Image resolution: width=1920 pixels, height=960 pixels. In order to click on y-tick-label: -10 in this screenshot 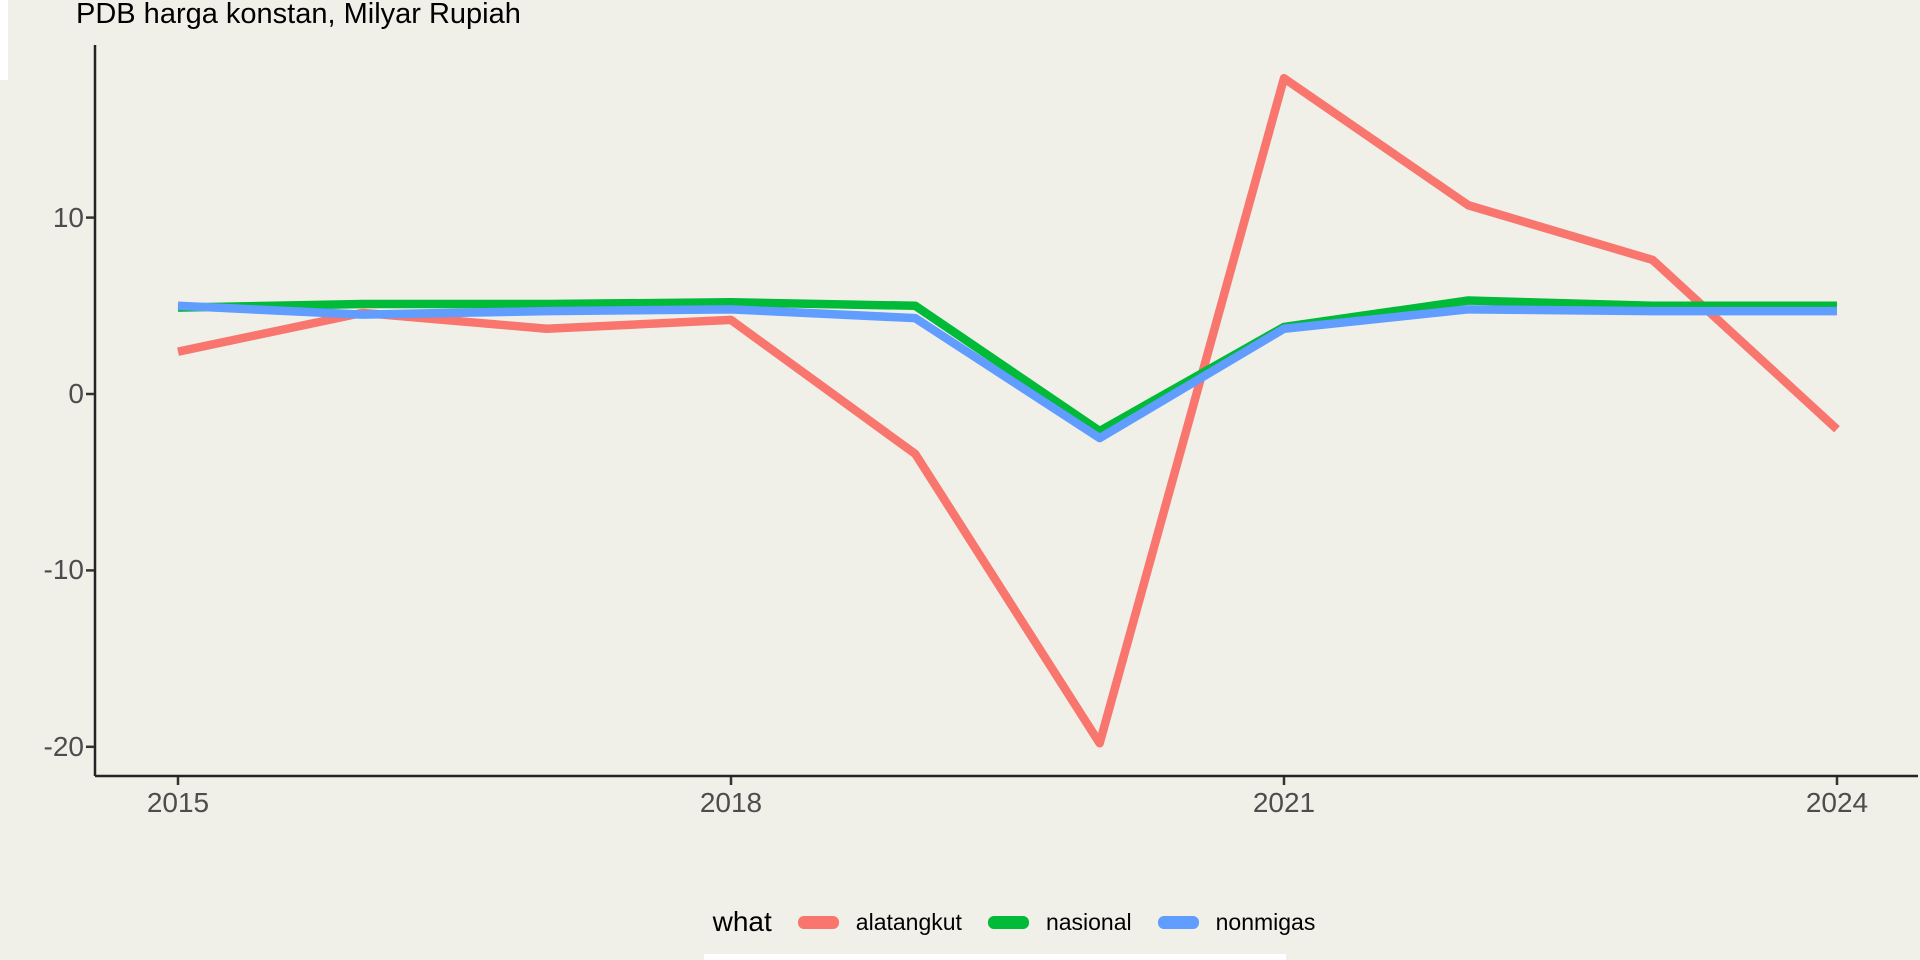, I will do `click(63, 569)`.